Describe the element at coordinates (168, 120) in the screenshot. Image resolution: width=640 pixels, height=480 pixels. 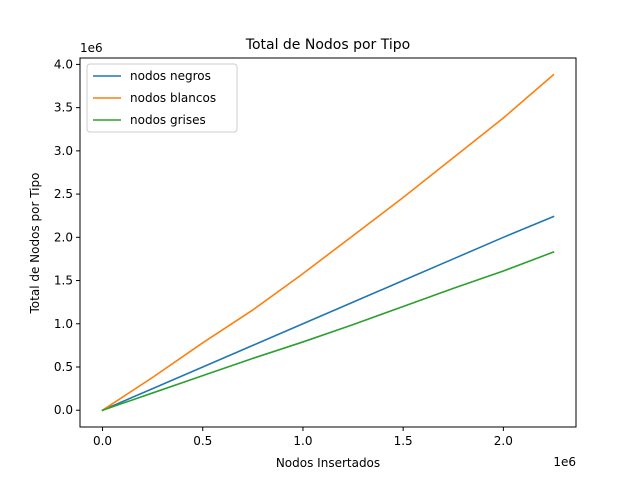
I see `legend-entry-label: nodos grises` at that location.